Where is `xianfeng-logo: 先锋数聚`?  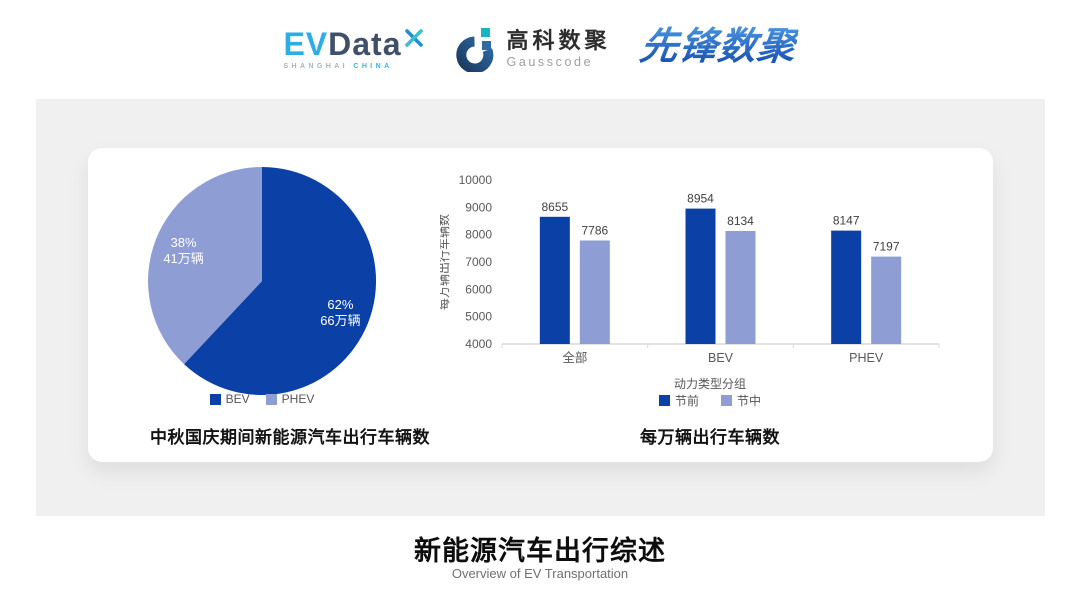 xianfeng-logo: 先锋数聚 is located at coordinates (718, 42).